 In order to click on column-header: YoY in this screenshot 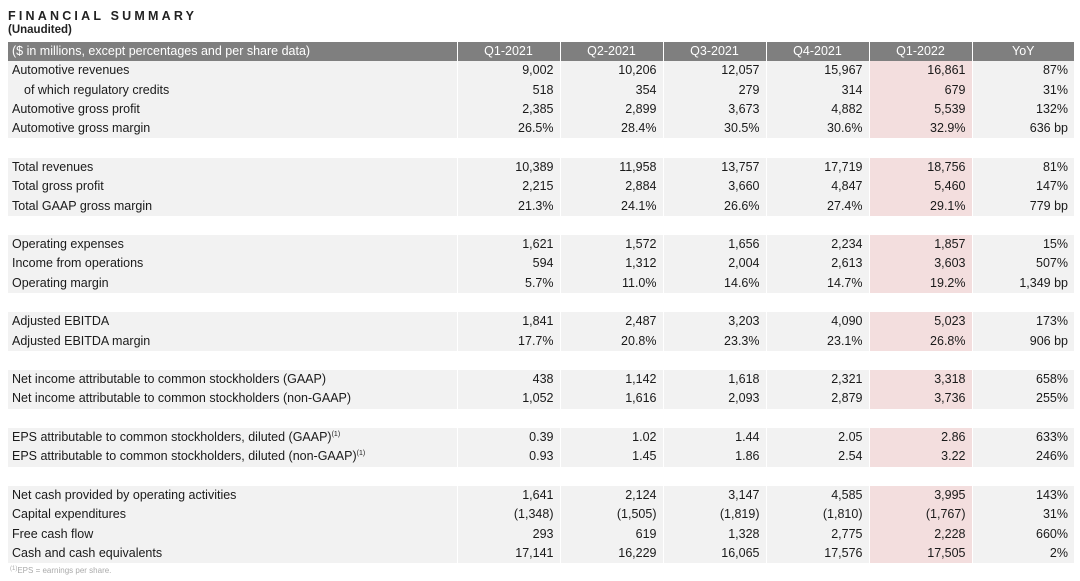, I will do `click(1022, 52)`.